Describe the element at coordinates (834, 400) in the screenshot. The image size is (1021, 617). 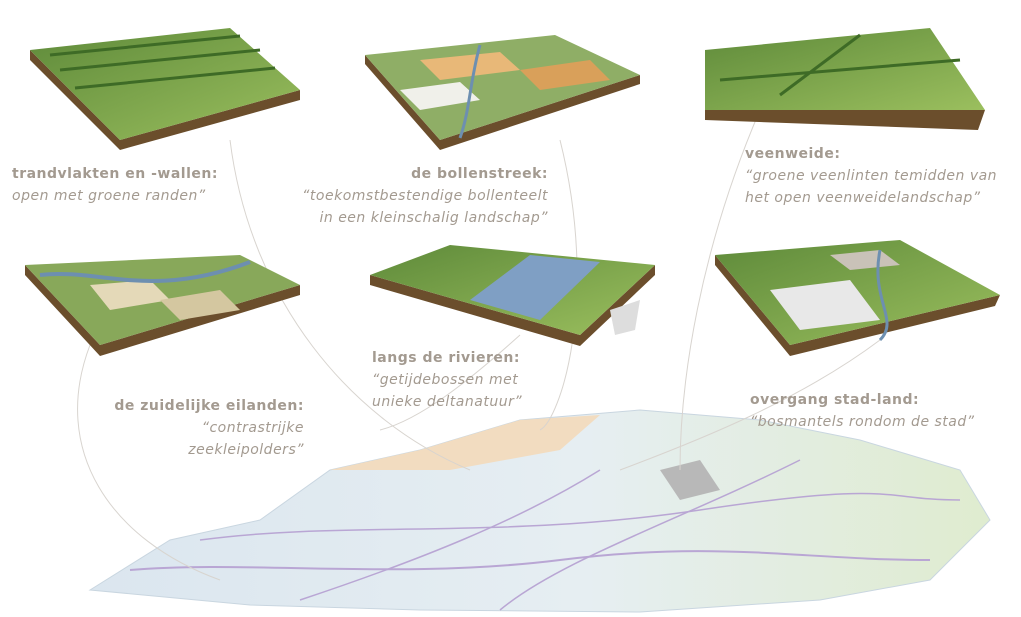
I see `panel-title: overgang stad-land:` at that location.